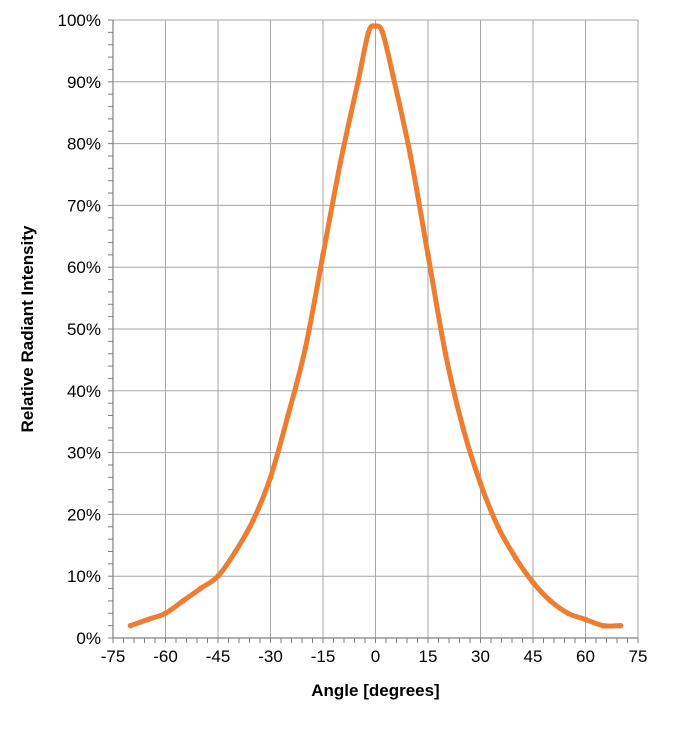 Image resolution: width=688 pixels, height=730 pixels. I want to click on x-tick-label: -30, so click(270, 656).